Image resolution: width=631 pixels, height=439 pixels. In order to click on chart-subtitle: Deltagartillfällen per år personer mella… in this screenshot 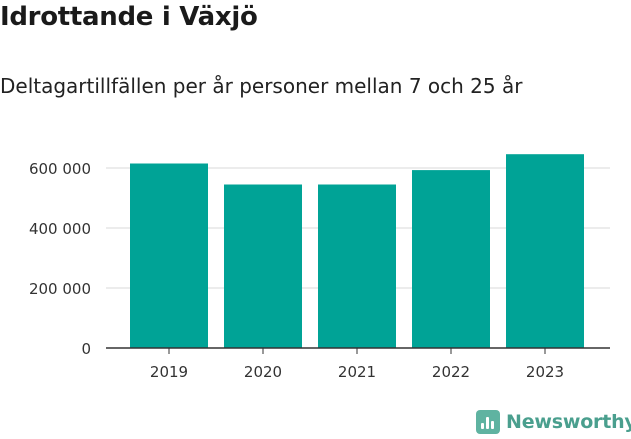, I will do `click(261, 86)`.